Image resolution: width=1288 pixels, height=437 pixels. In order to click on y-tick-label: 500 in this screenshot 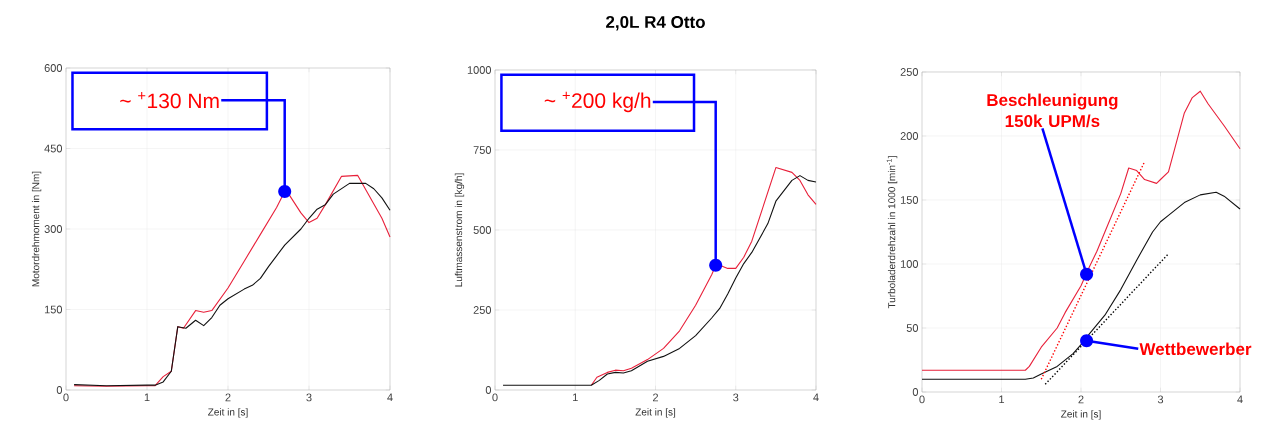, I will do `click(482, 230)`.